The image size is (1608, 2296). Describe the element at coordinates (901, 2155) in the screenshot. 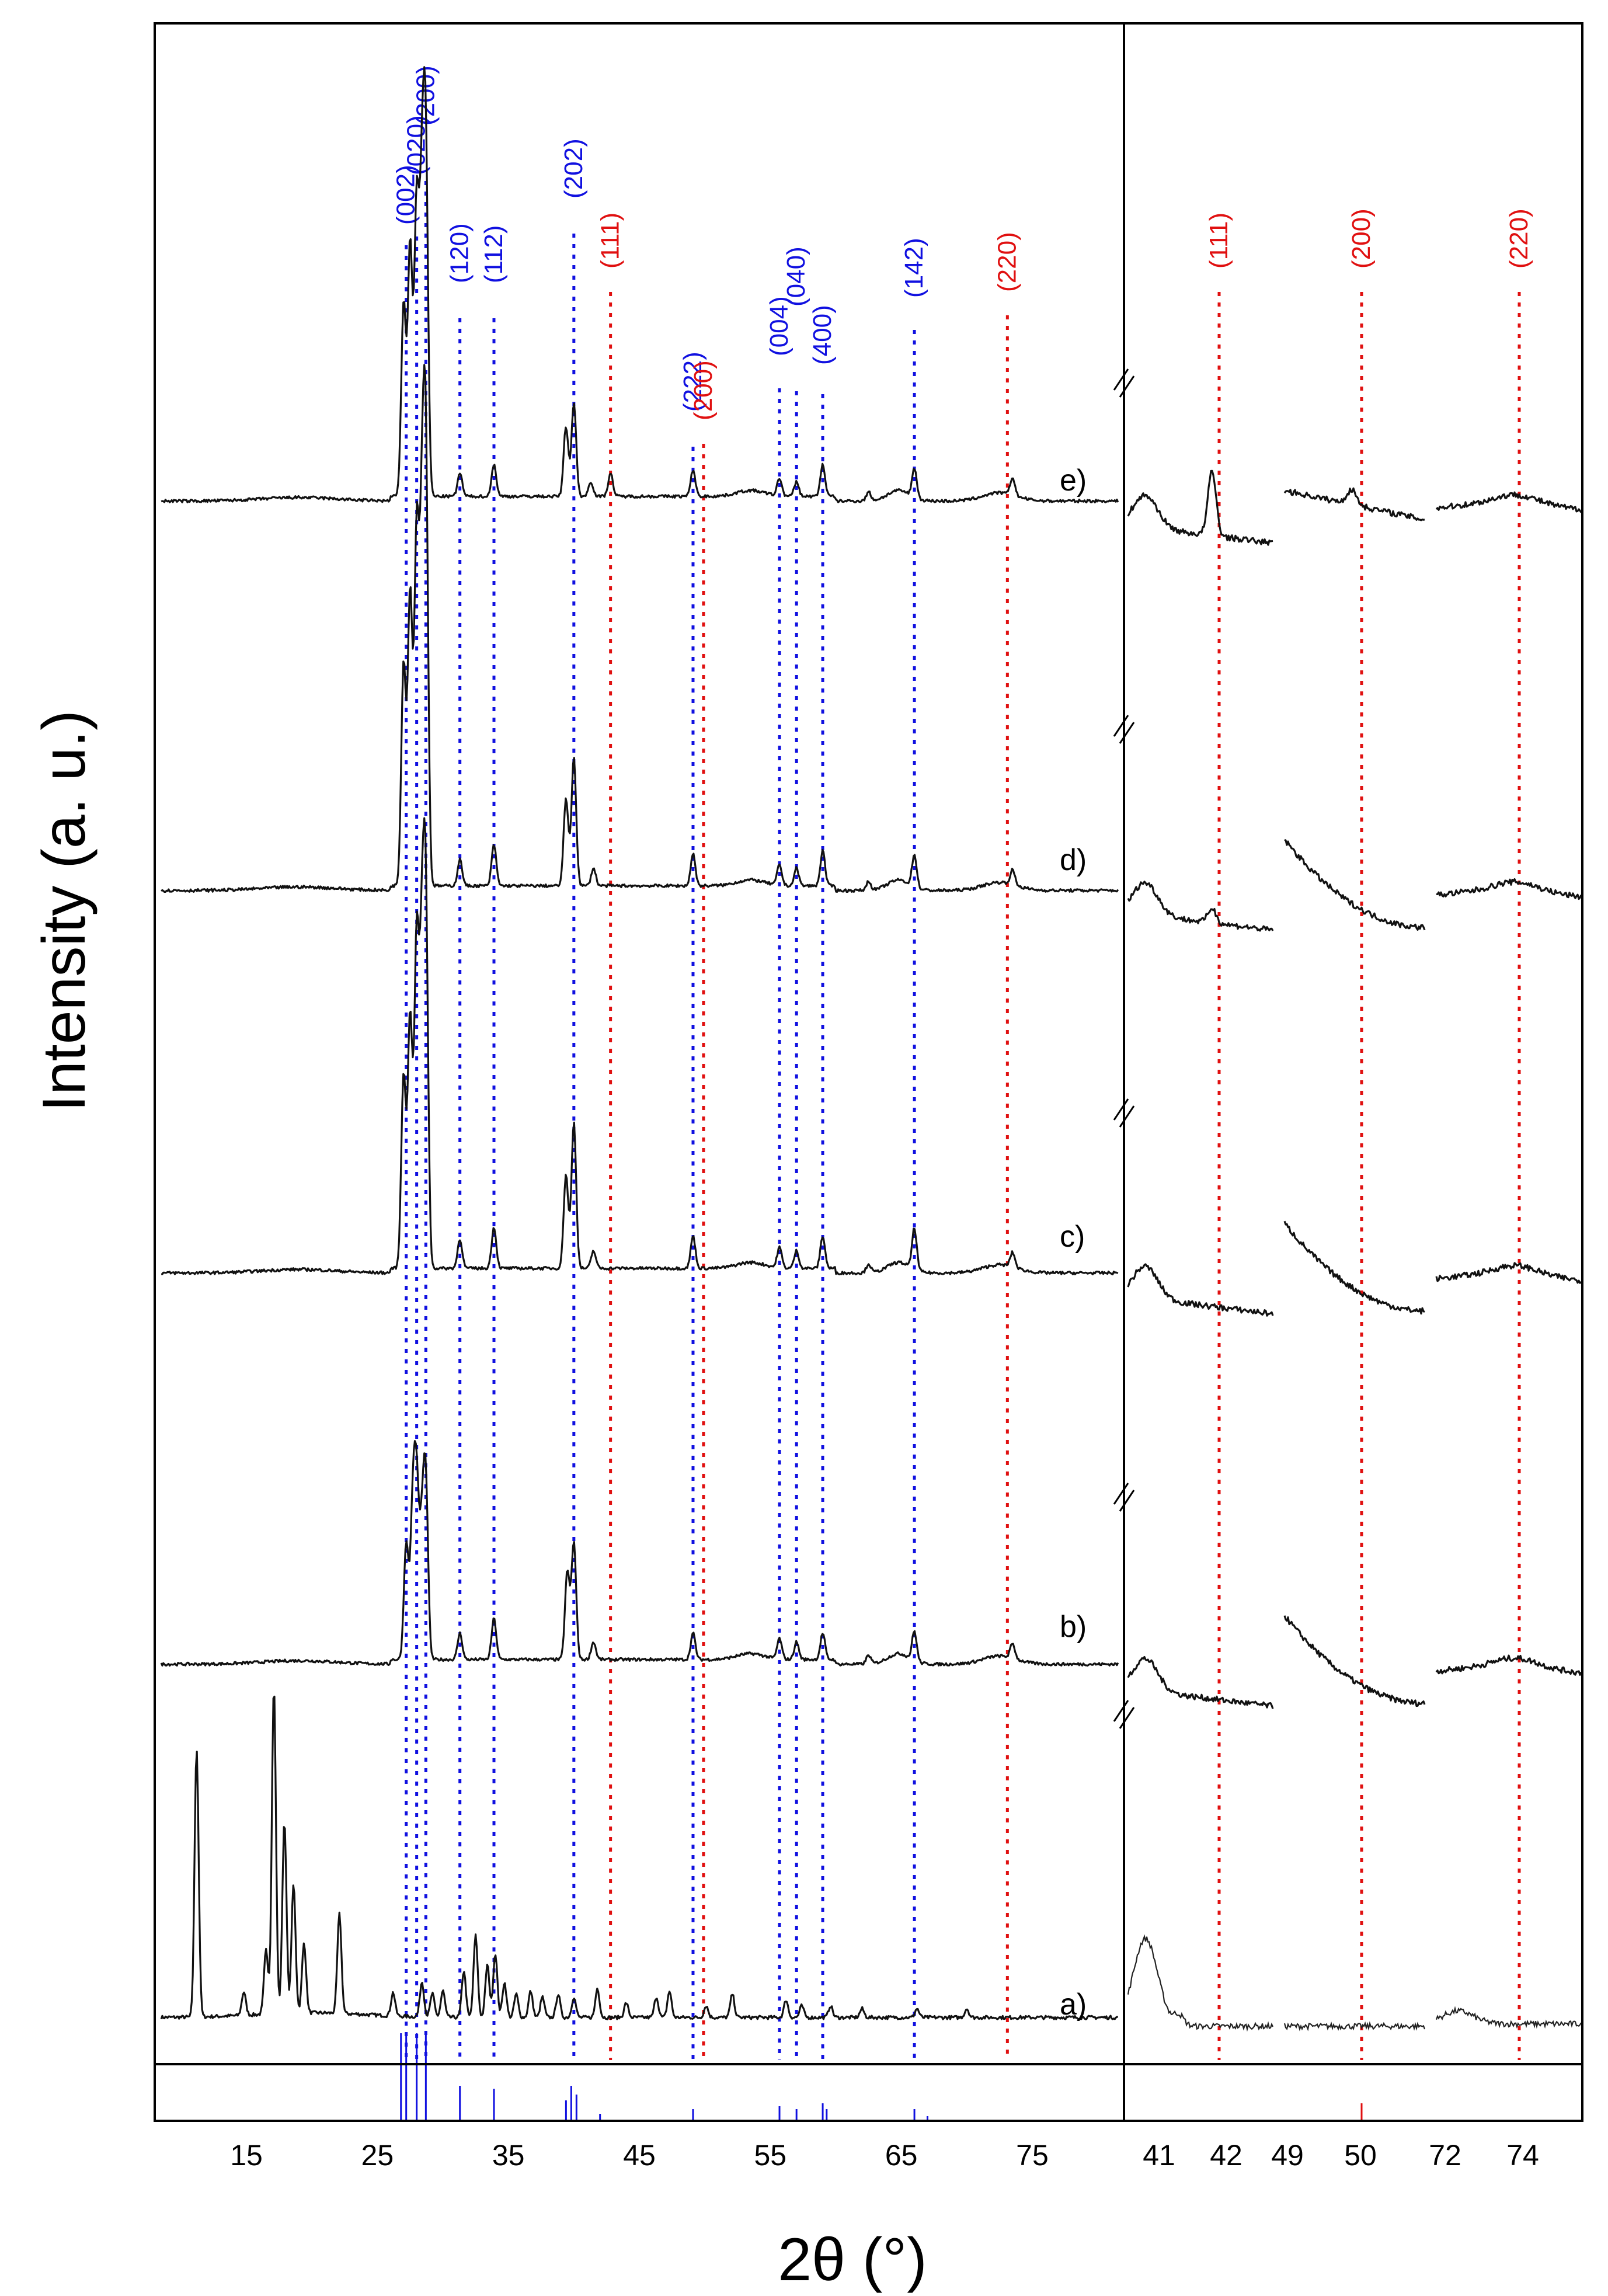

I see `x-tick-label: 65` at that location.